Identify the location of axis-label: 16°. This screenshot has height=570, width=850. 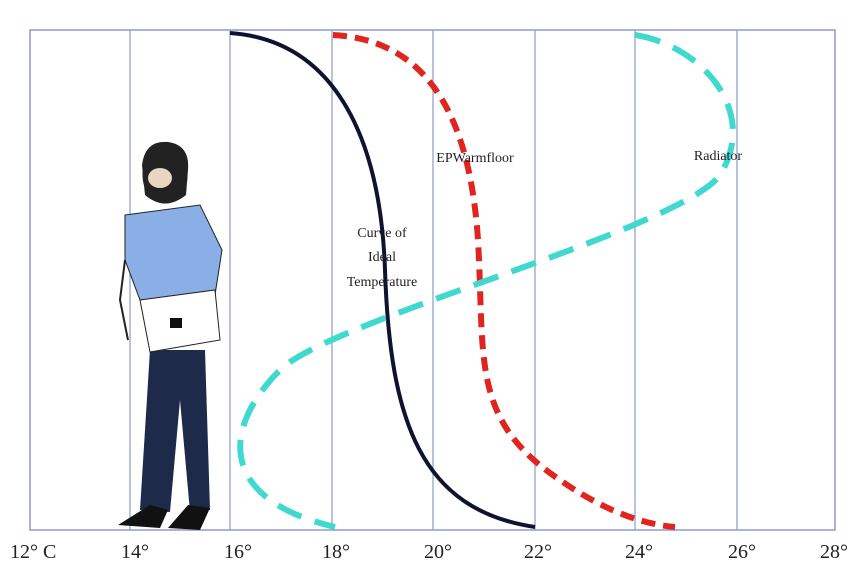
(238, 552).